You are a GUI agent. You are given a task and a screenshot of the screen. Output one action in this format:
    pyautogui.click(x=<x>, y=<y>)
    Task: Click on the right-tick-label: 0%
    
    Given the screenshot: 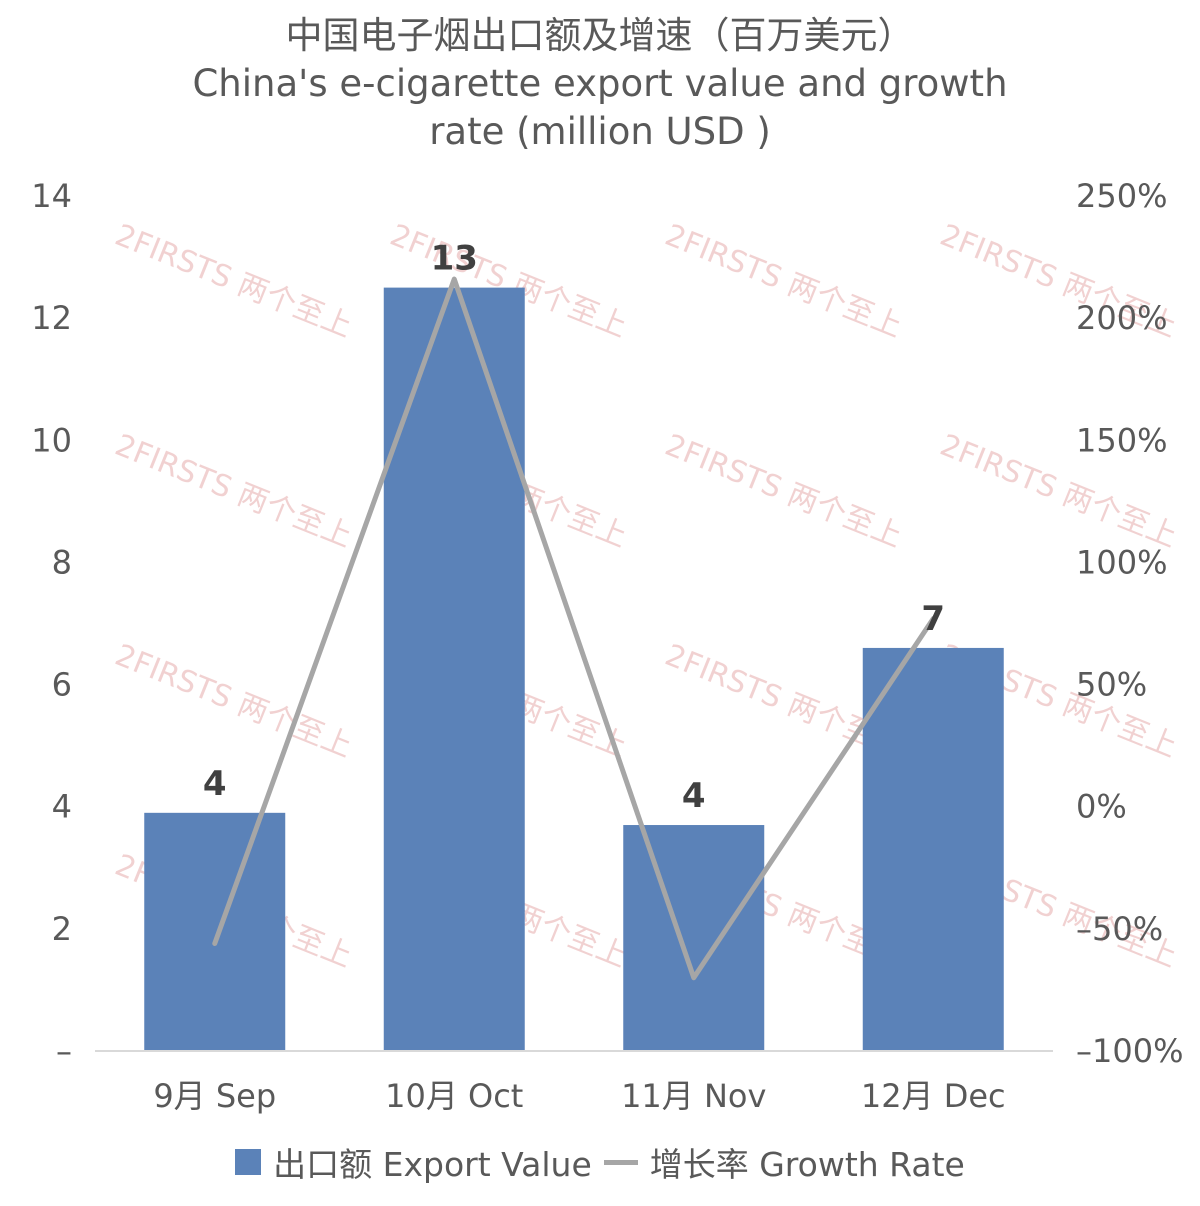 What is the action you would take?
    pyautogui.click(x=1101, y=807)
    